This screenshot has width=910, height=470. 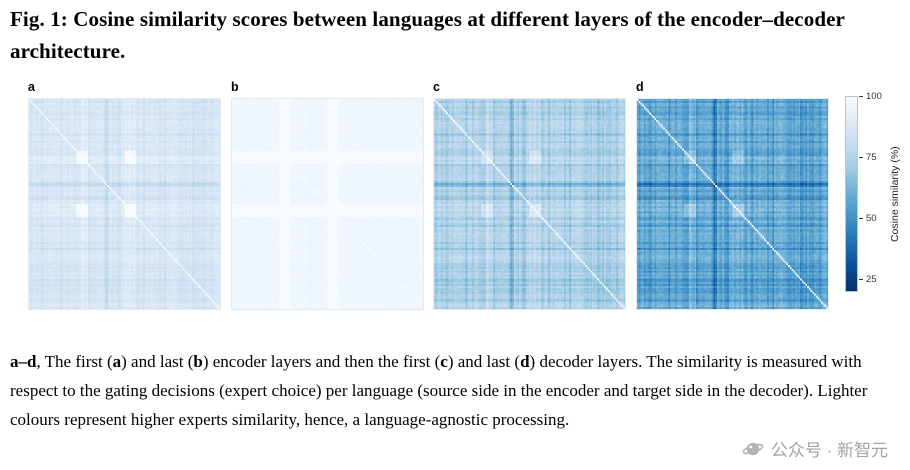 I want to click on watermark-text: 公众号 · 新智元, so click(x=829, y=450).